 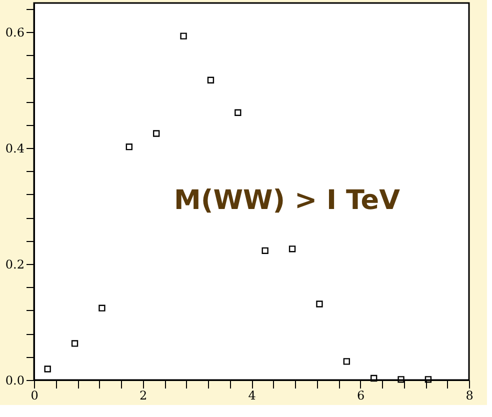 I want to click on y-tick-label: 0.0, so click(x=14, y=381).